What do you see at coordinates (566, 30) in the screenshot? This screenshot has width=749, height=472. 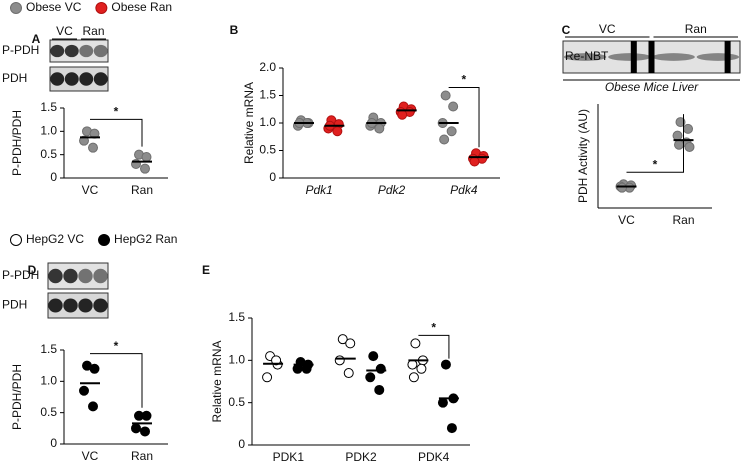 I see `panel-letter: C` at bounding box center [566, 30].